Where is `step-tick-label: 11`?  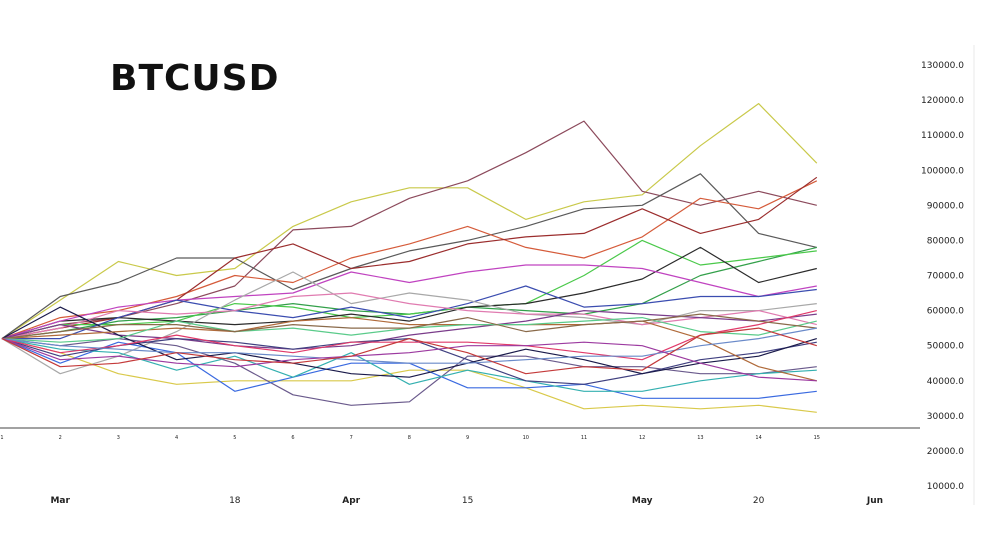 step-tick-label: 11 is located at coordinates (584, 438).